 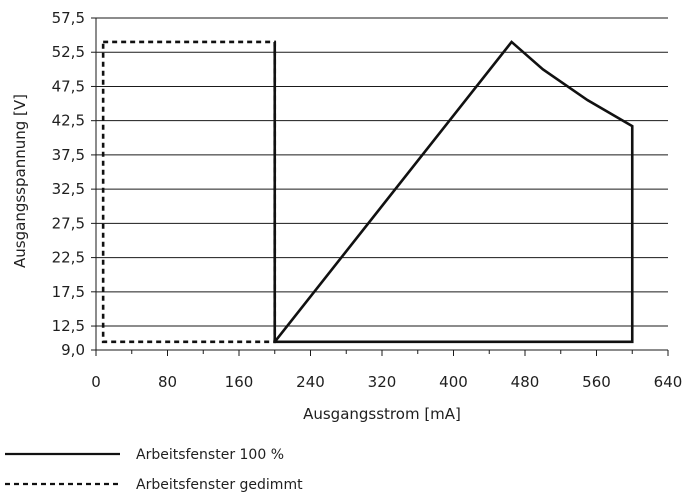 What do you see at coordinates (68, 52) in the screenshot?
I see `y-tick-label: 52,5` at bounding box center [68, 52].